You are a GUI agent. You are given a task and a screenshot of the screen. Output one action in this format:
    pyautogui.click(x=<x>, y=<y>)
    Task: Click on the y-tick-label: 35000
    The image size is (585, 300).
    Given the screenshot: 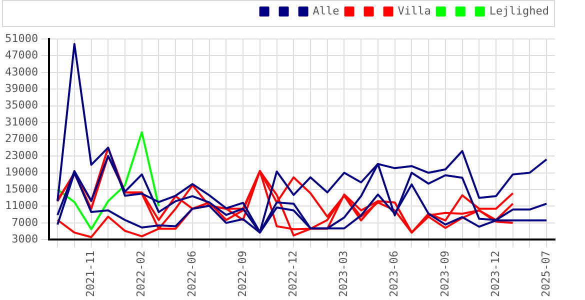 What is the action you would take?
    pyautogui.click(x=21, y=105)
    